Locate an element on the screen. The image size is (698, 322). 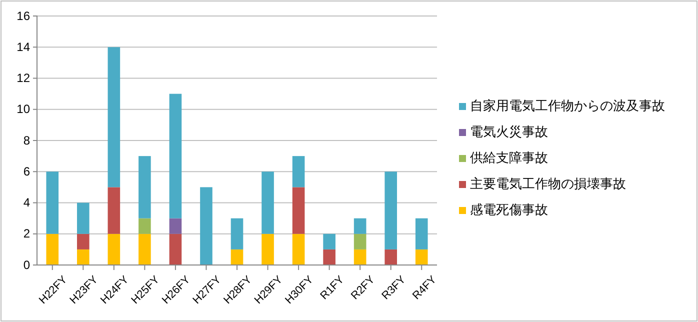
y-tick-label: 2 is located at coordinates (26, 233).